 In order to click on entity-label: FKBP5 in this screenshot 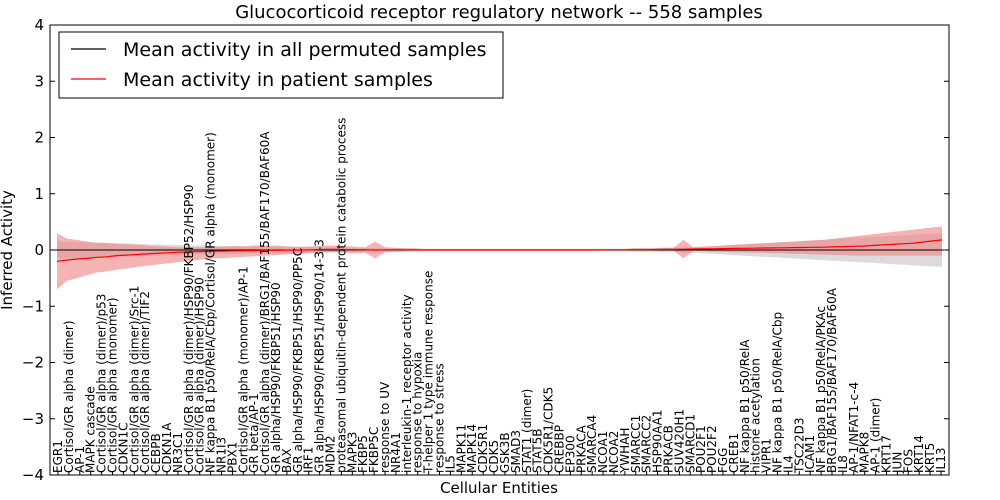, I will do `click(363, 454)`.